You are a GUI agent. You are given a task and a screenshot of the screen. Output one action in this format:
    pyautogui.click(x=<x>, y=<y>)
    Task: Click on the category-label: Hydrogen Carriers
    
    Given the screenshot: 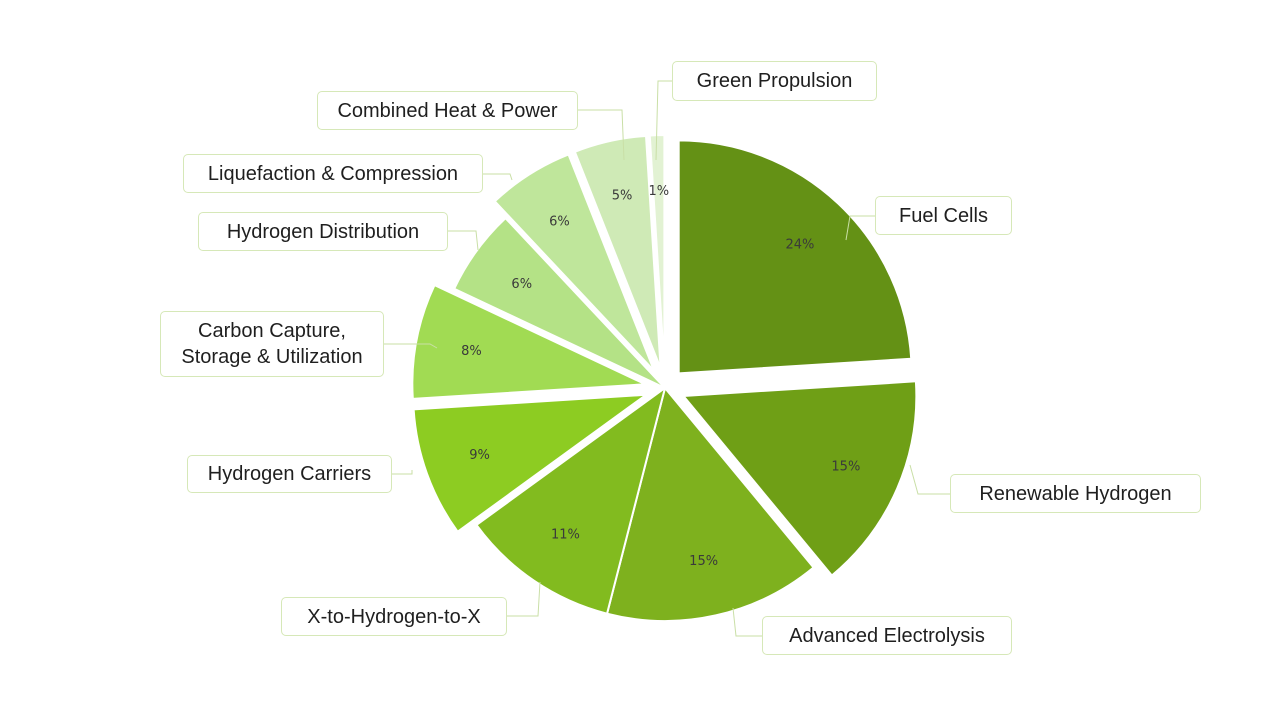 What is the action you would take?
    pyautogui.click(x=289, y=474)
    